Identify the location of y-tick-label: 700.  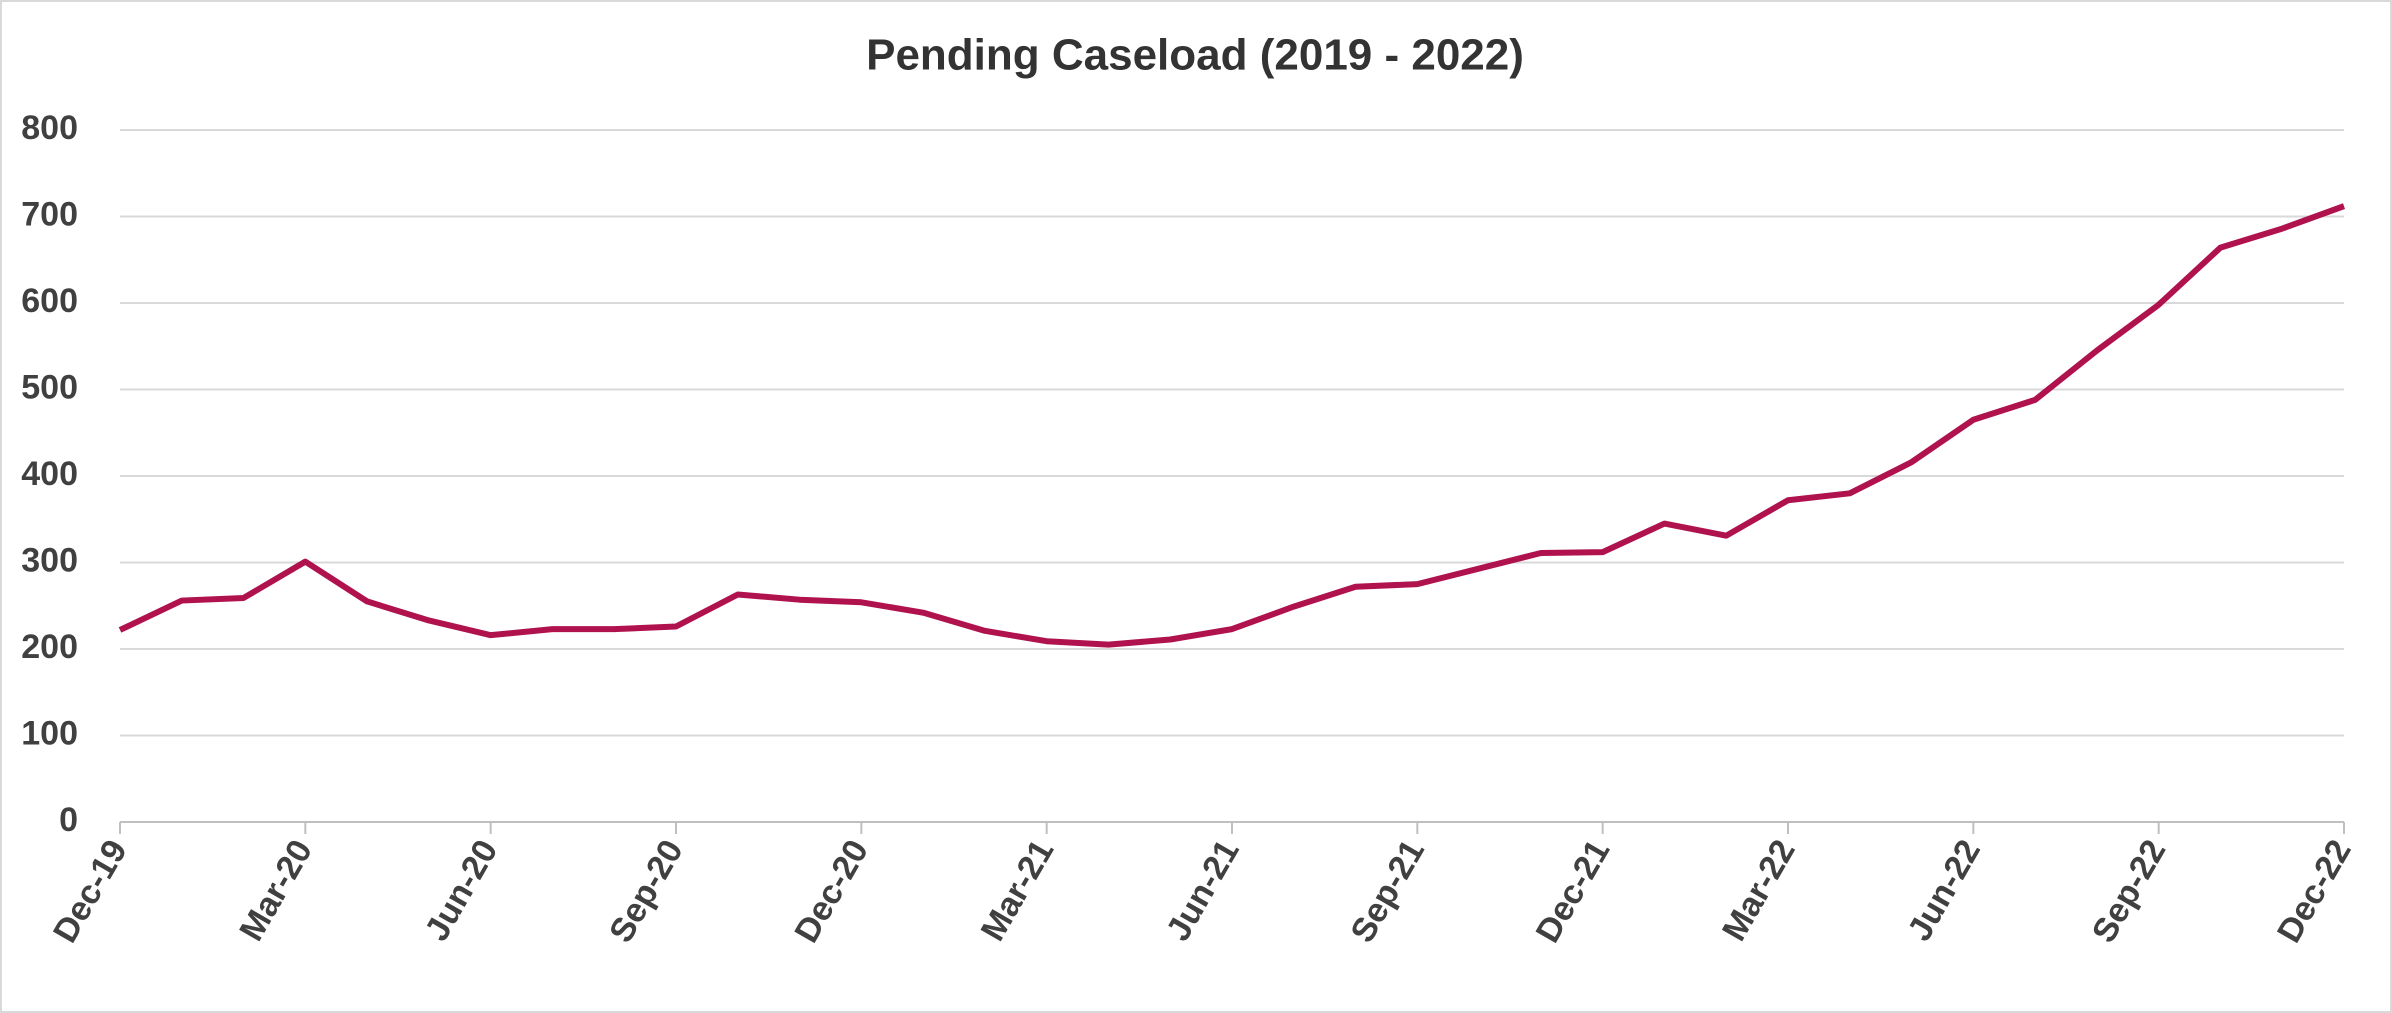
(49, 214).